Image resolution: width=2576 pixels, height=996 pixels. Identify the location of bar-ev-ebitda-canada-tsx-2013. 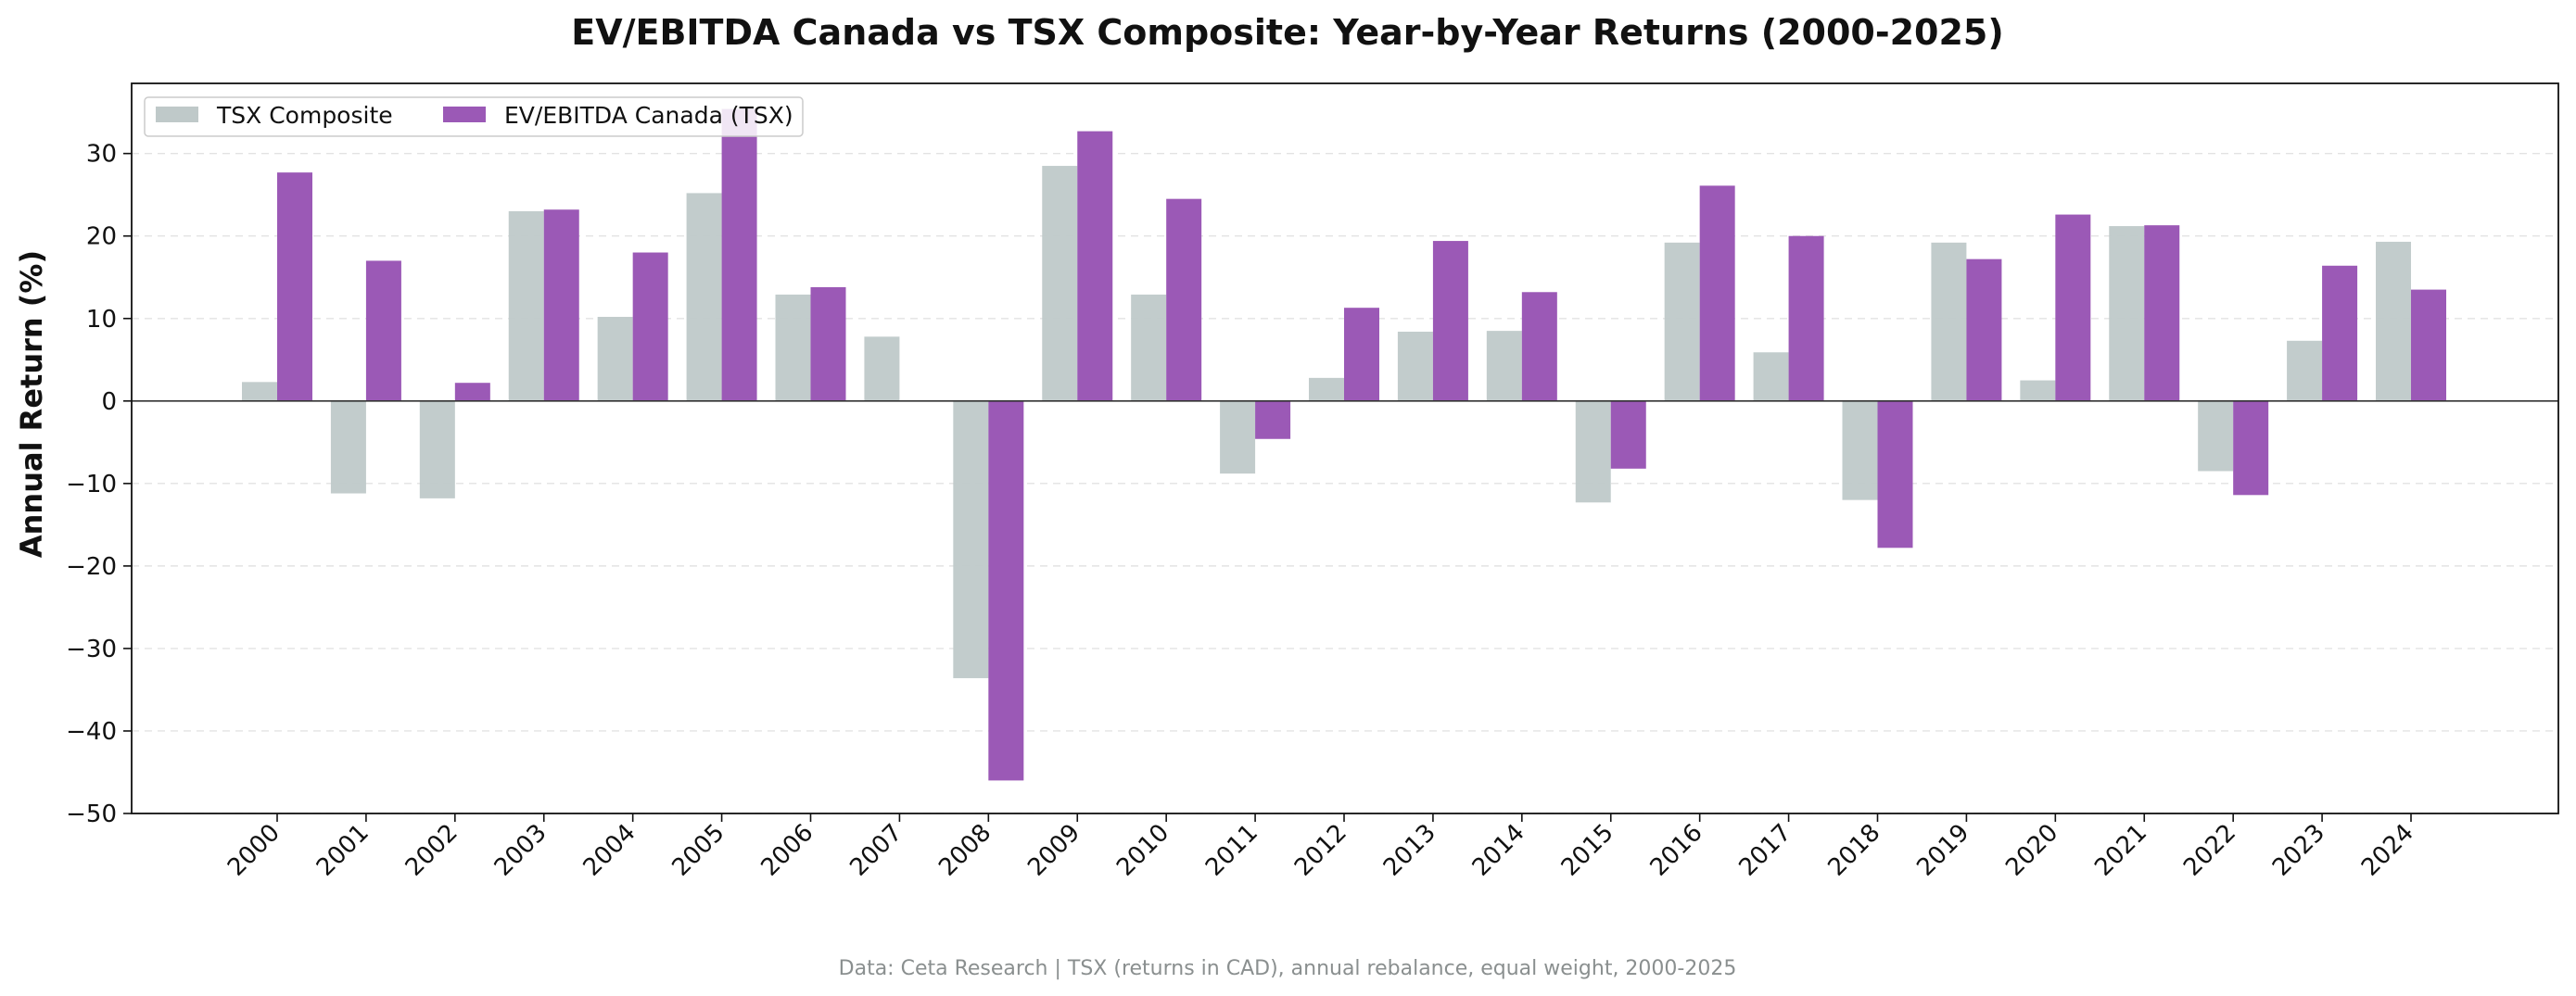
(1450, 321).